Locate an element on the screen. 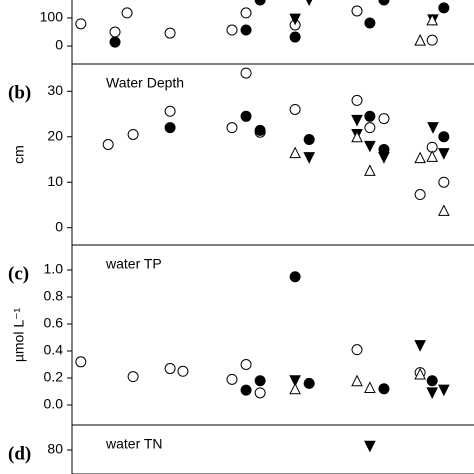 The width and height of the screenshot is (474, 474). y-tick-label: 80 is located at coordinates (55, 449).